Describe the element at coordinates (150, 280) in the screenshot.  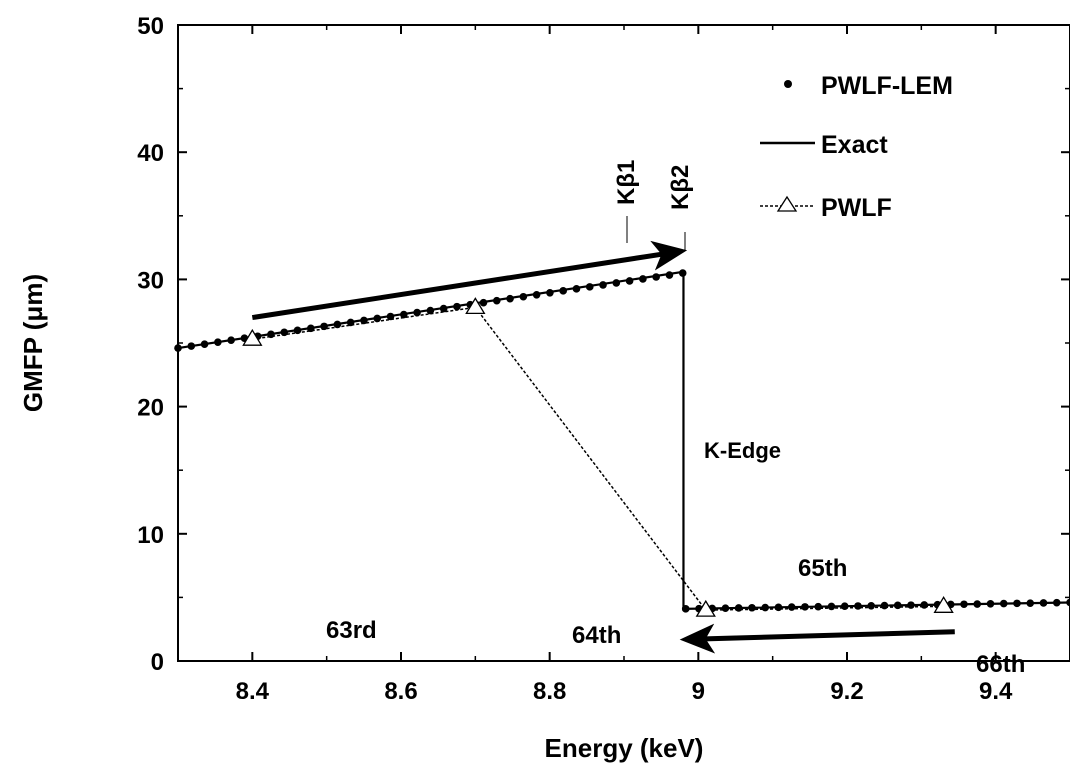
I see `y-tick-label: 30` at that location.